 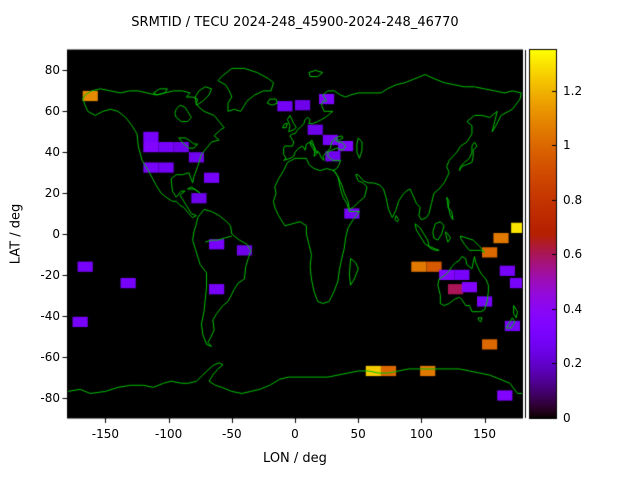 What do you see at coordinates (50, 397) in the screenshot?
I see `y-tick-label: -80` at bounding box center [50, 397].